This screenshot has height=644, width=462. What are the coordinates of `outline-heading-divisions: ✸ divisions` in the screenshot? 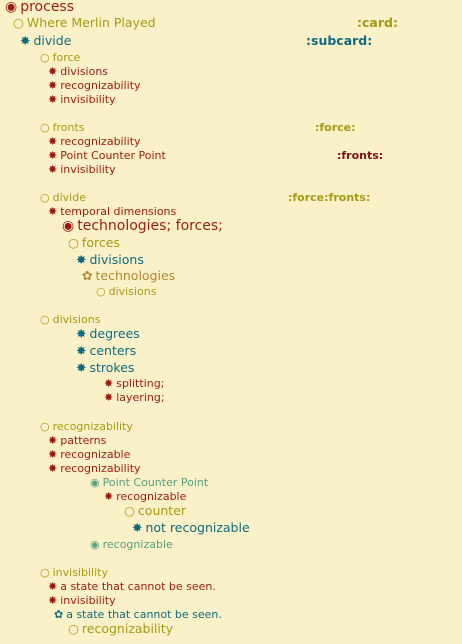 It's located at (110, 259).